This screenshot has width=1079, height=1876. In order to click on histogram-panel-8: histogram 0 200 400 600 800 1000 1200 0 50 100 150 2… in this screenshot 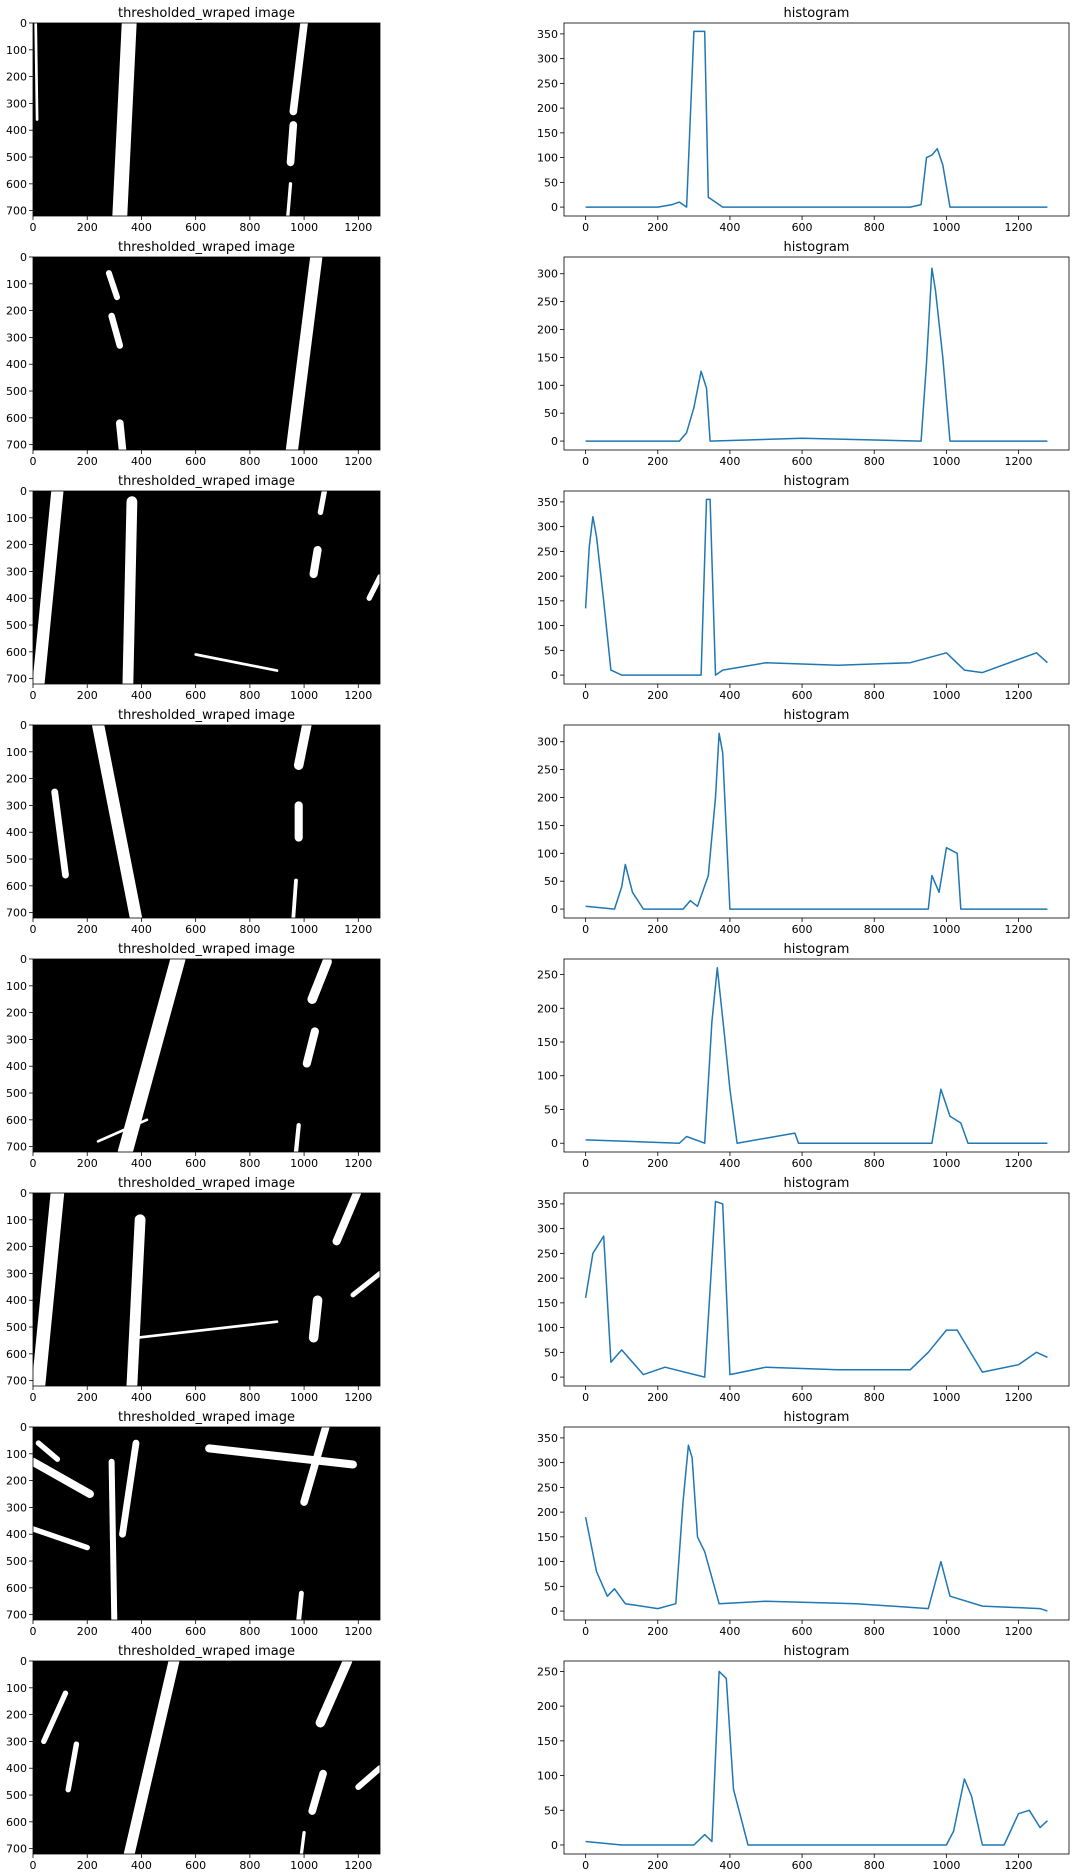, I will do `click(803, 1758)`.